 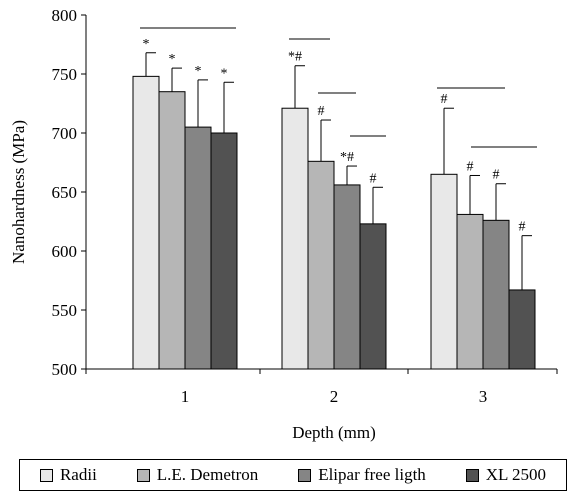 I want to click on y-tick-label: 550, so click(x=65, y=310).